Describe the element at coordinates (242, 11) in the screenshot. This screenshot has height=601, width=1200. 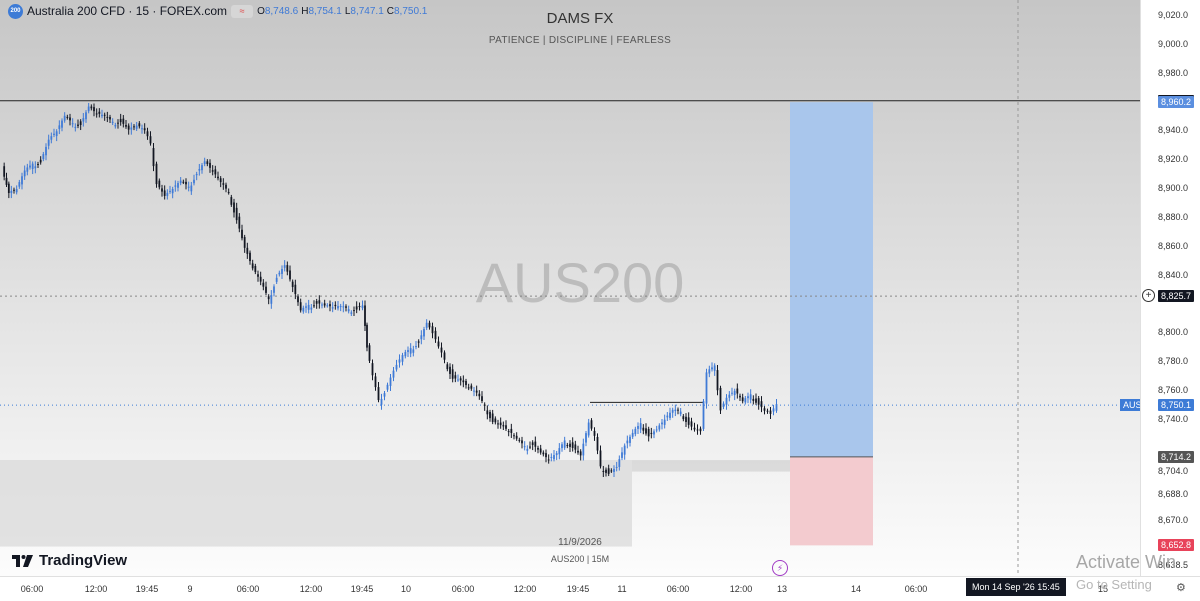
I see `compare-toggle-icon: ≈` at that location.